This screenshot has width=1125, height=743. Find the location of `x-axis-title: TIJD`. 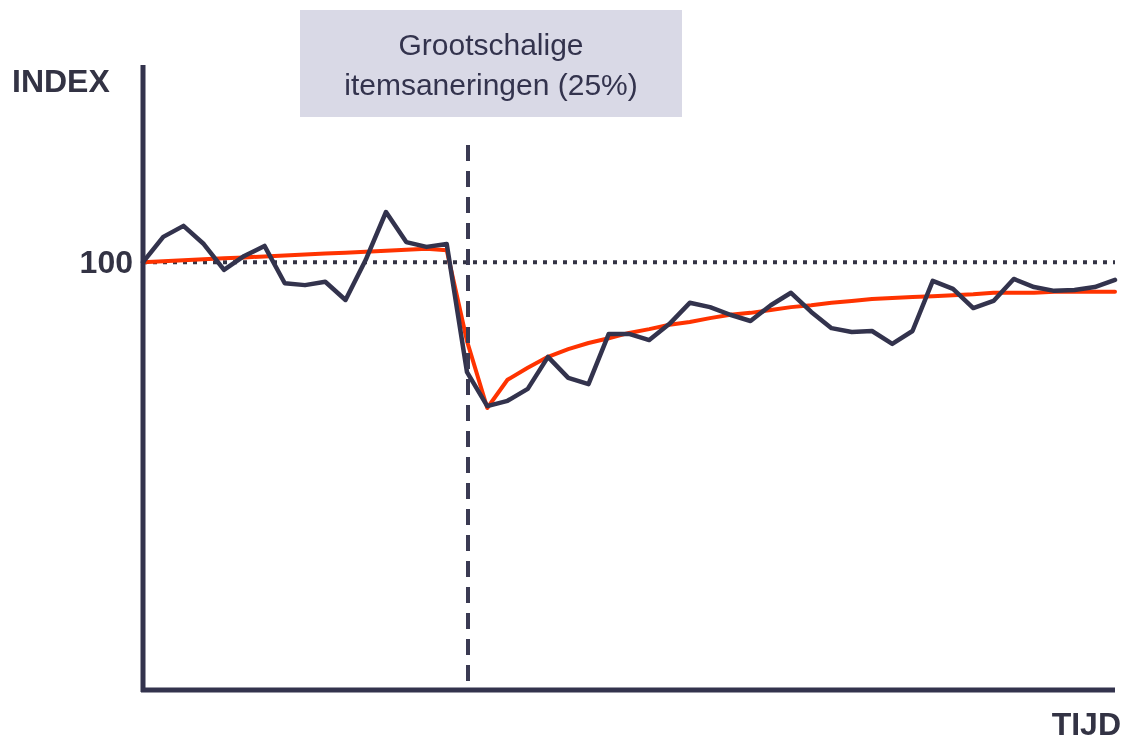

x-axis-title: TIJD is located at coordinates (1086, 724).